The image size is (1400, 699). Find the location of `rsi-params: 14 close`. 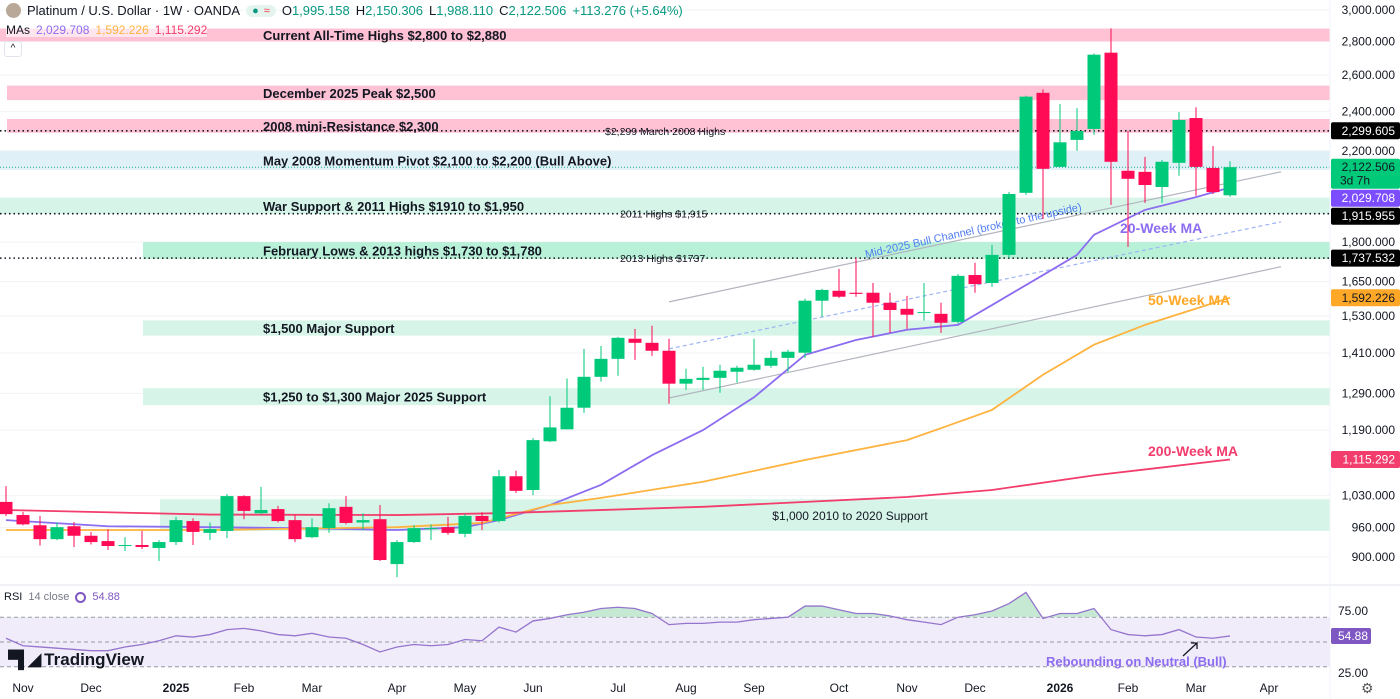

rsi-params: 14 close is located at coordinates (49, 597).